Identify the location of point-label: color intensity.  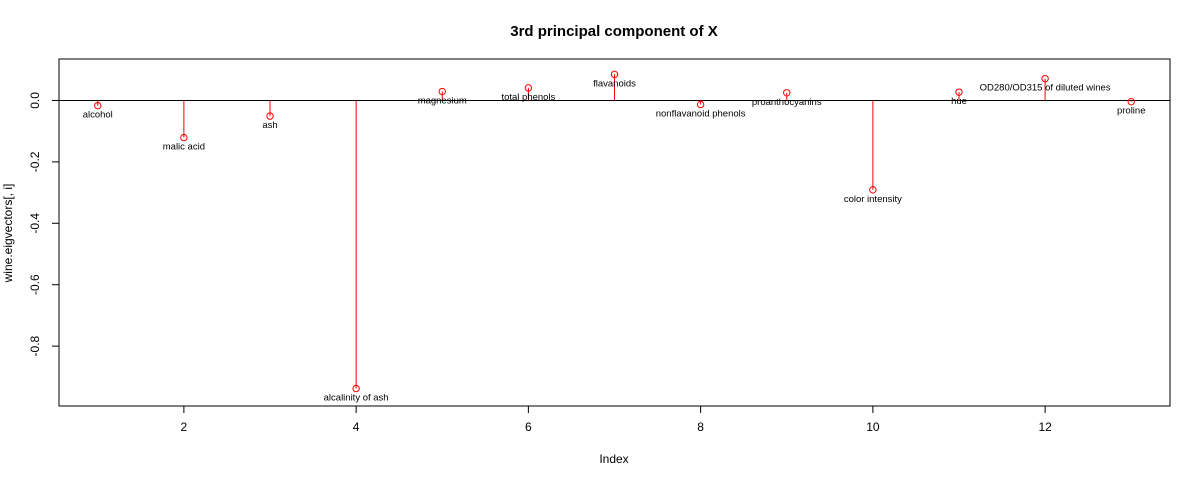
(873, 199).